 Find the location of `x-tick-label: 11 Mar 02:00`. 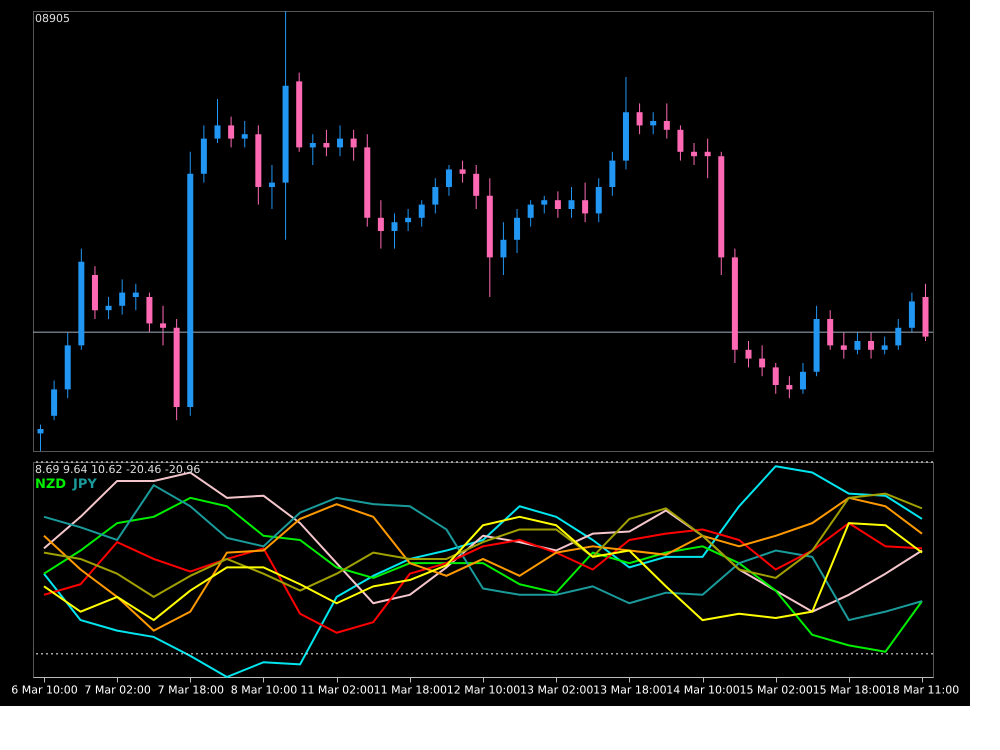

x-tick-label: 11 Mar 02:00 is located at coordinates (337, 690).